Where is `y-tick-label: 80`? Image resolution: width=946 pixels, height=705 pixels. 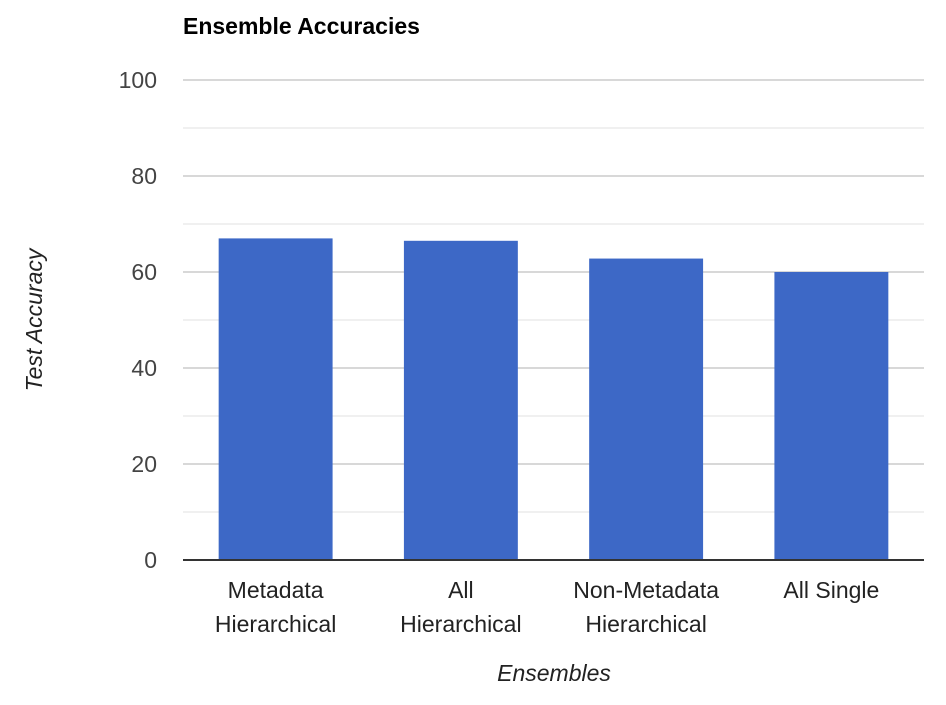 y-tick-label: 80 is located at coordinates (144, 176).